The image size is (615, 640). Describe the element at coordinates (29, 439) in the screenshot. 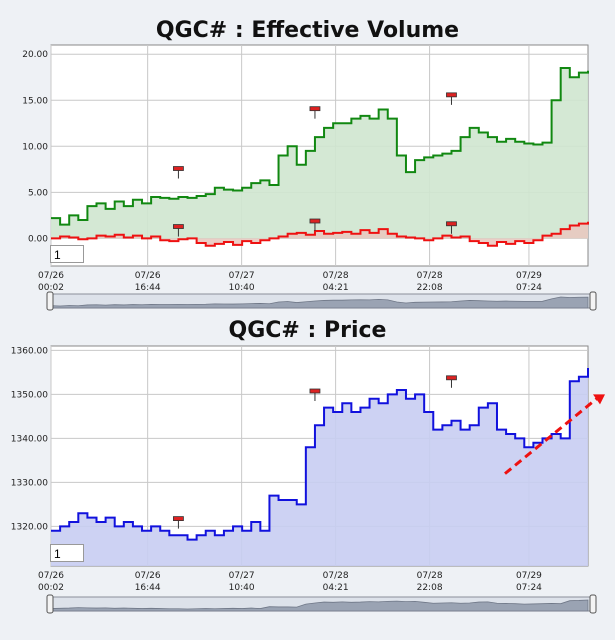

I see `y-tick-label: 1340.00` at that location.